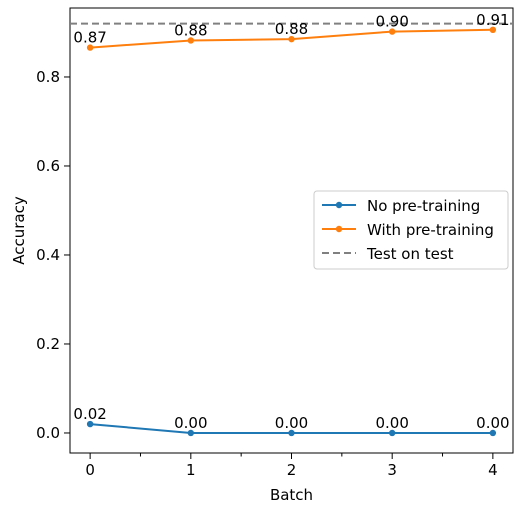 This screenshot has width=515, height=505. Describe the element at coordinates (430, 230) in the screenshot. I see `legend-label-with-pre-training: With pre-training` at that location.